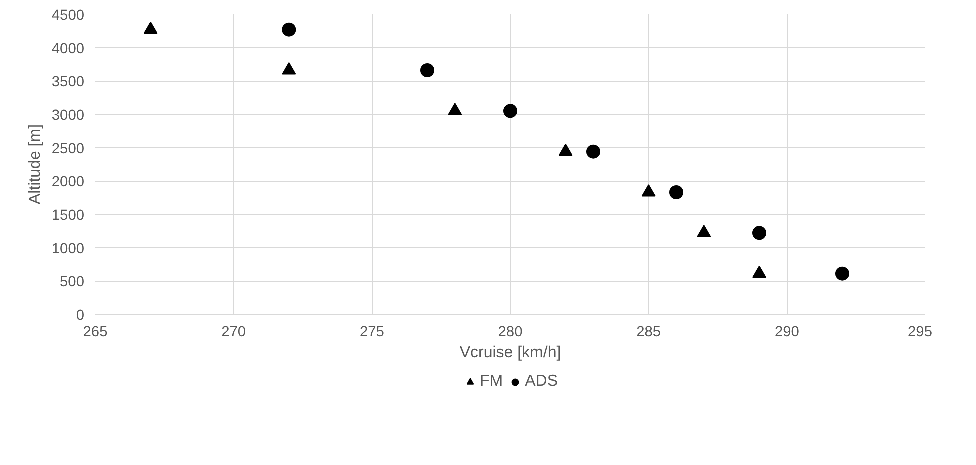 The image size is (976, 465). What do you see at coordinates (920, 332) in the screenshot?
I see `x-tick-label: 295` at bounding box center [920, 332].